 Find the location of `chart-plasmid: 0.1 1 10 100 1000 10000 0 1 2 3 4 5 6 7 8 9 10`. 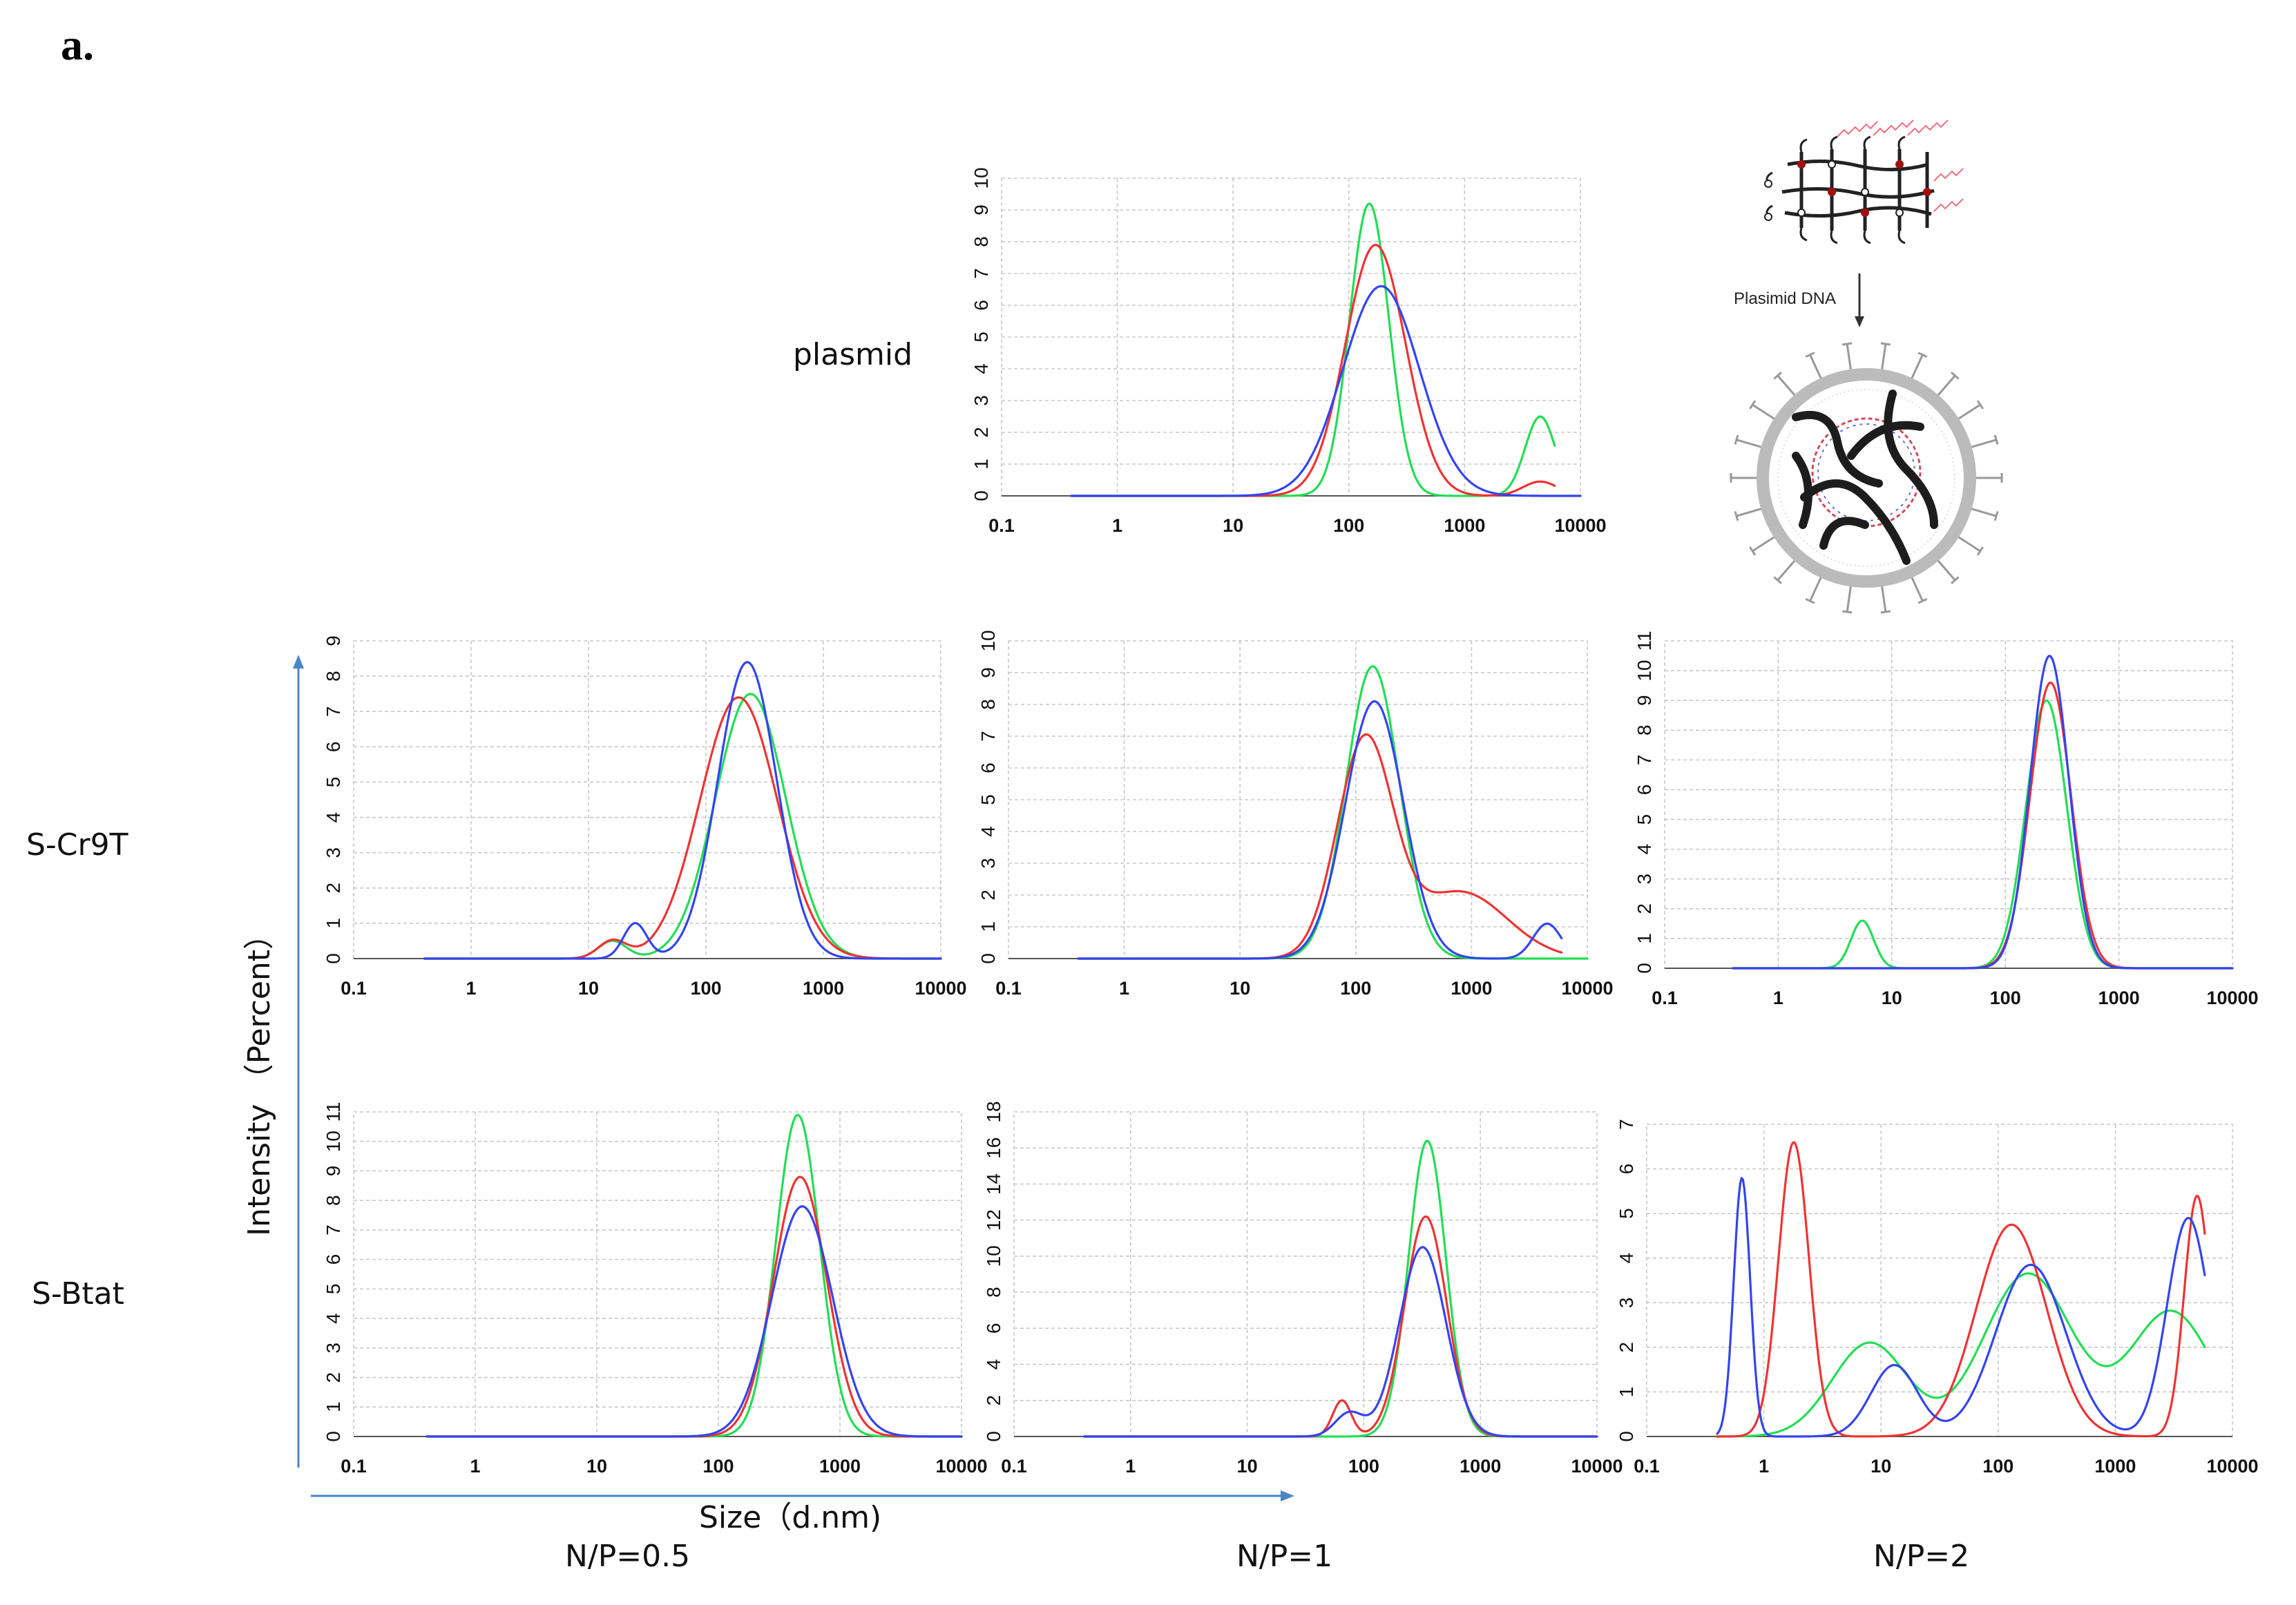

chart-plasmid: 0.1 1 10 100 1000 10000 0 1 2 3 4 5 6 7 8 9 10 is located at coordinates (1288, 351).